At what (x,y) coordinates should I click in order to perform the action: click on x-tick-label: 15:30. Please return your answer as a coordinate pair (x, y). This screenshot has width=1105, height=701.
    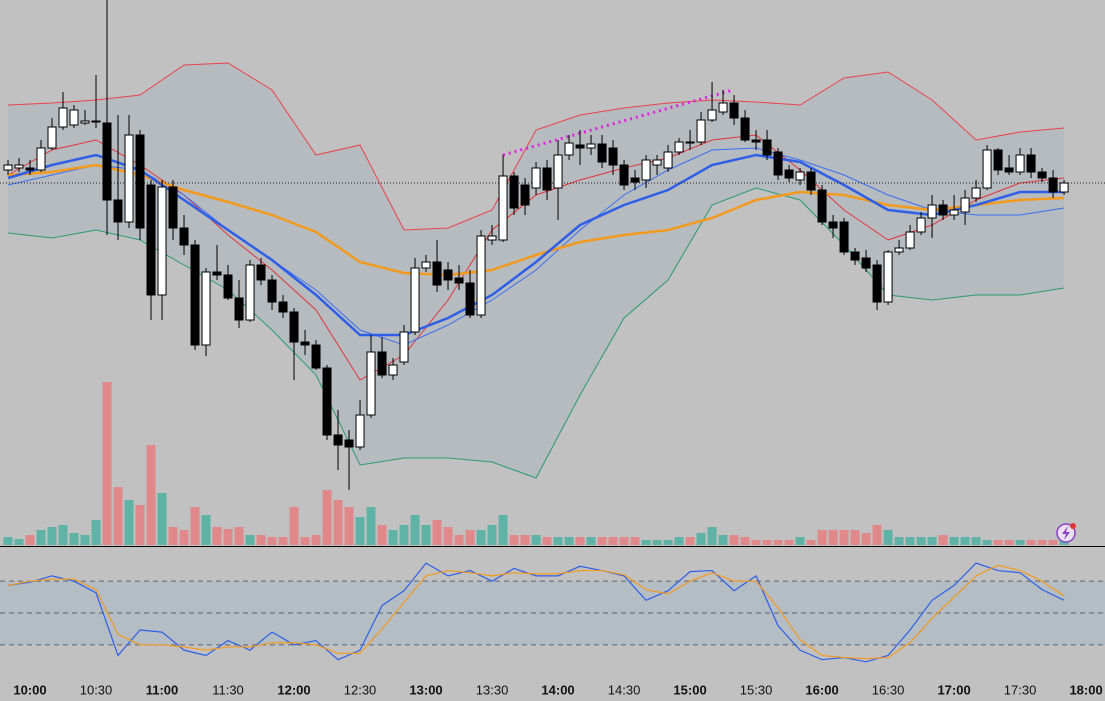
    Looking at the image, I should click on (756, 689).